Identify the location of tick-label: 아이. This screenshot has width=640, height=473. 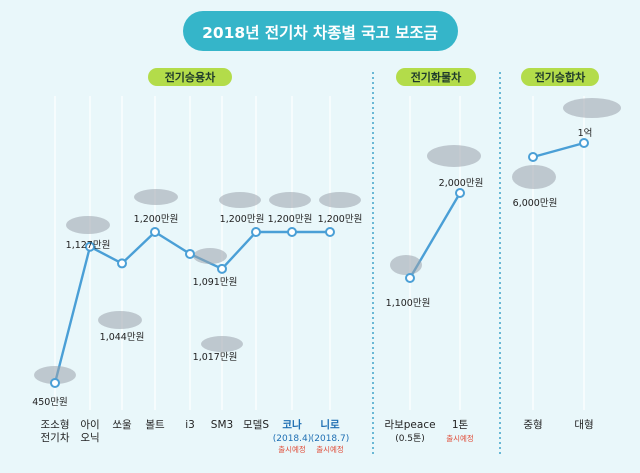
(89, 425).